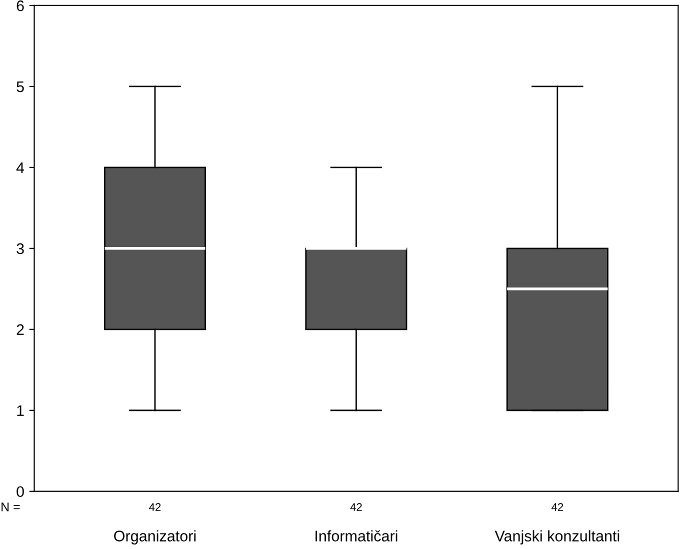  What do you see at coordinates (11, 507) in the screenshot?
I see `text: N =` at bounding box center [11, 507].